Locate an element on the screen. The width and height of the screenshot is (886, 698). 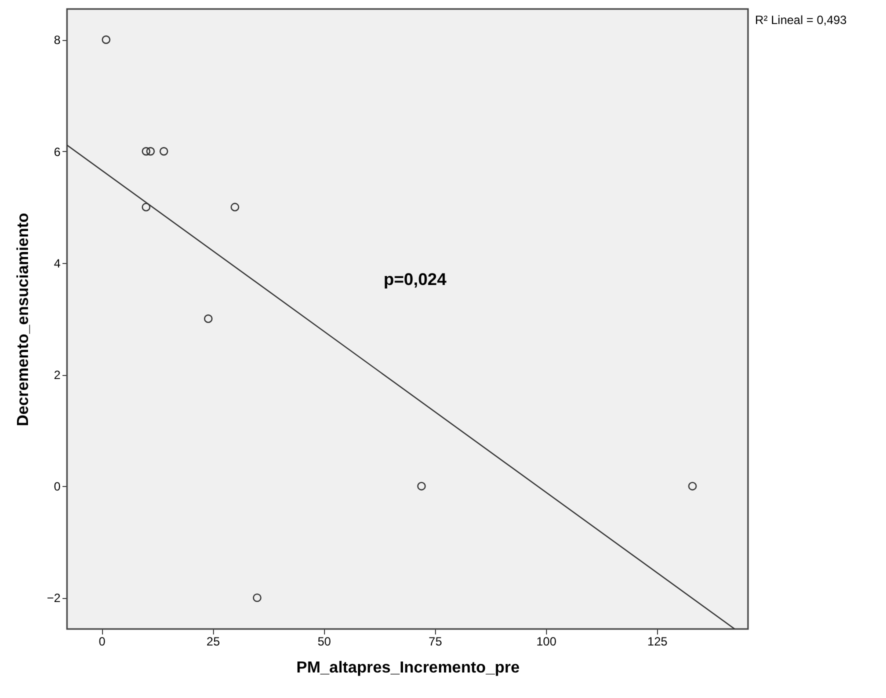
annotation: p=0,024 is located at coordinates (415, 279).